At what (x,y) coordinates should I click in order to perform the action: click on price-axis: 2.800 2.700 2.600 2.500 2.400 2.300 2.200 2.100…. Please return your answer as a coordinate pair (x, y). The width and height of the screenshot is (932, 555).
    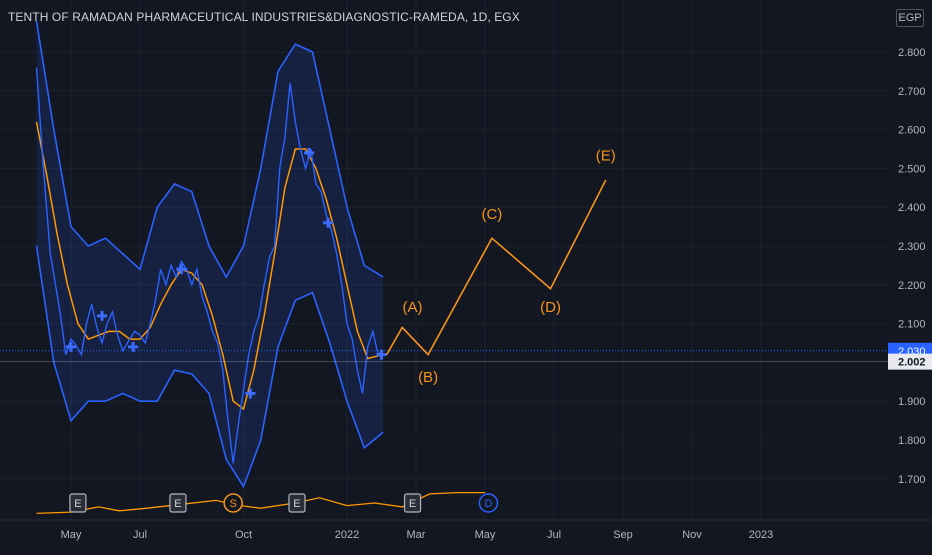
    Looking at the image, I should click on (910, 266).